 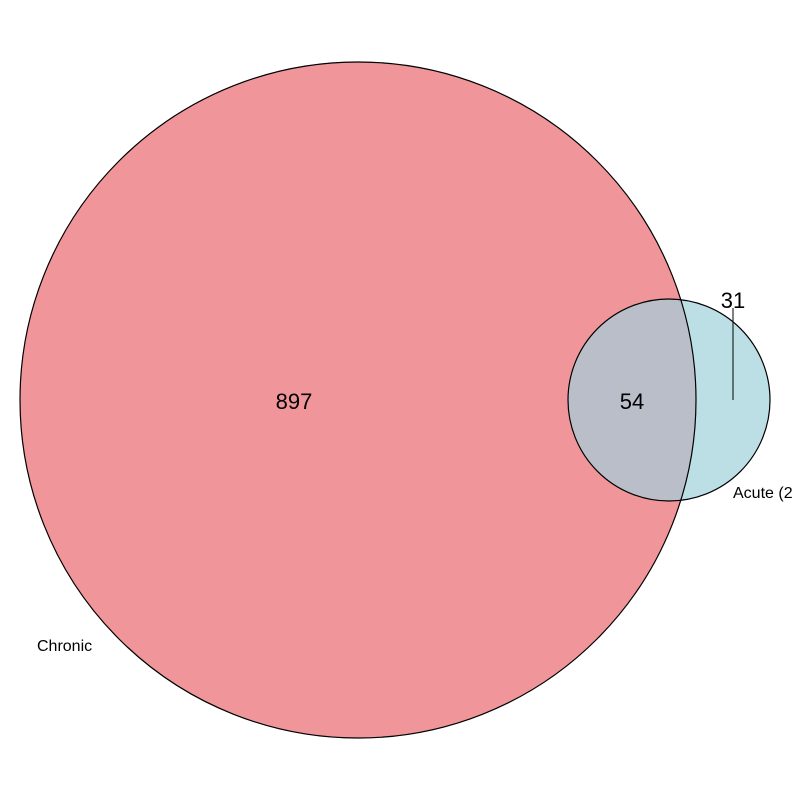 What do you see at coordinates (632, 401) in the screenshot?
I see `overlap-count: 54` at bounding box center [632, 401].